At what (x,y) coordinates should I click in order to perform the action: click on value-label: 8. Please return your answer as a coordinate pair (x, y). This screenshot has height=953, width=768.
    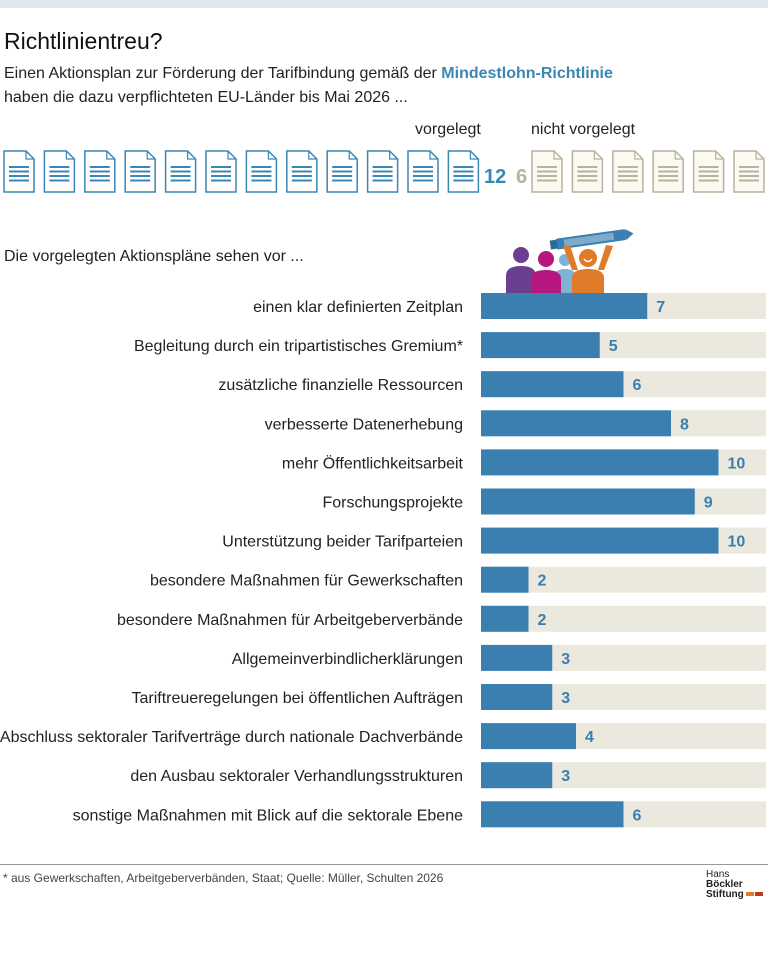
    Looking at the image, I should click on (684, 424).